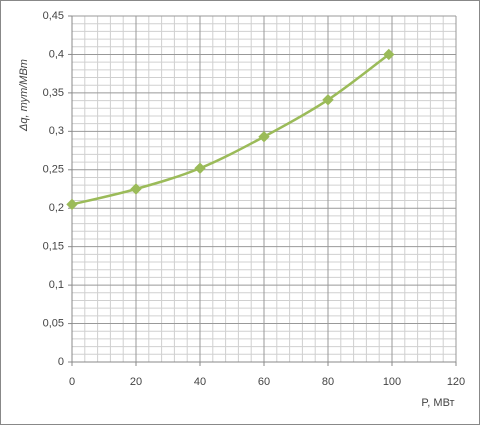  I want to click on y-tick-label: 0, so click(61, 362).